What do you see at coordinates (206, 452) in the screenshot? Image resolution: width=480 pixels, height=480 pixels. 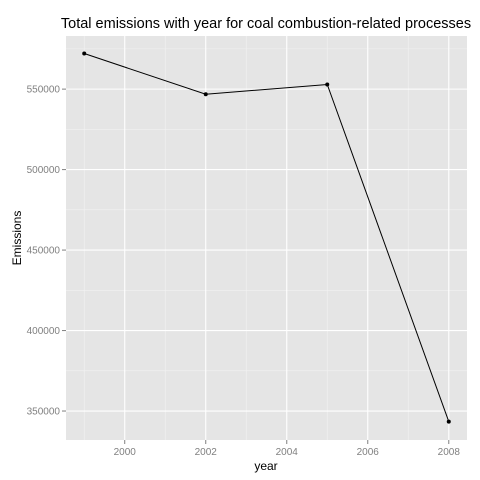 I see `x-tick-label: 2002` at bounding box center [206, 452].